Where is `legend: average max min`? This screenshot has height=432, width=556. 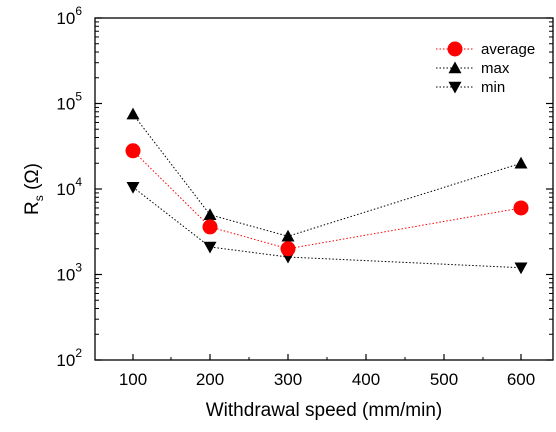 legend: average max min is located at coordinates (485, 68).